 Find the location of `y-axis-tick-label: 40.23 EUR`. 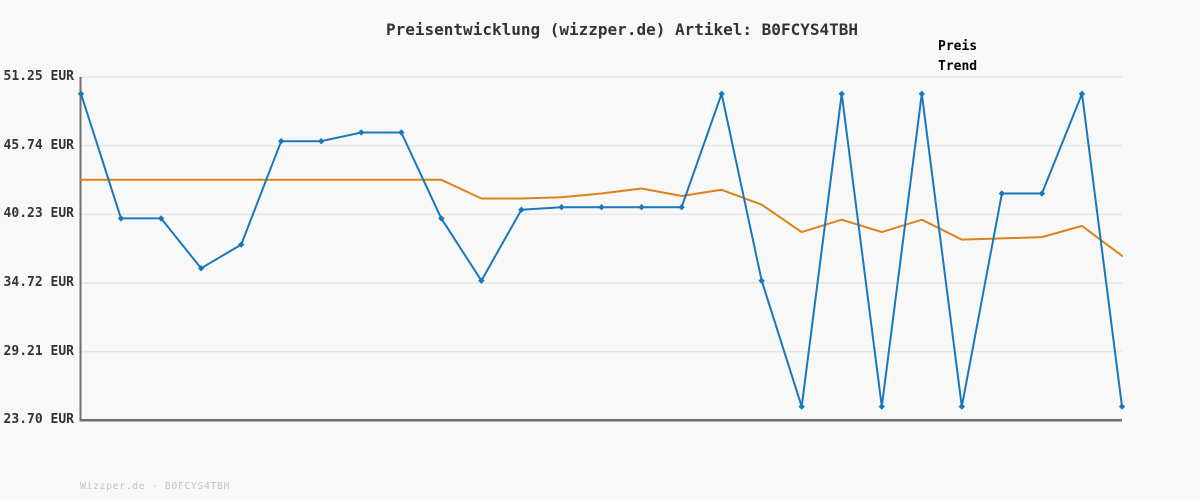

y-axis-tick-label: 40.23 EUR is located at coordinates (38, 213).